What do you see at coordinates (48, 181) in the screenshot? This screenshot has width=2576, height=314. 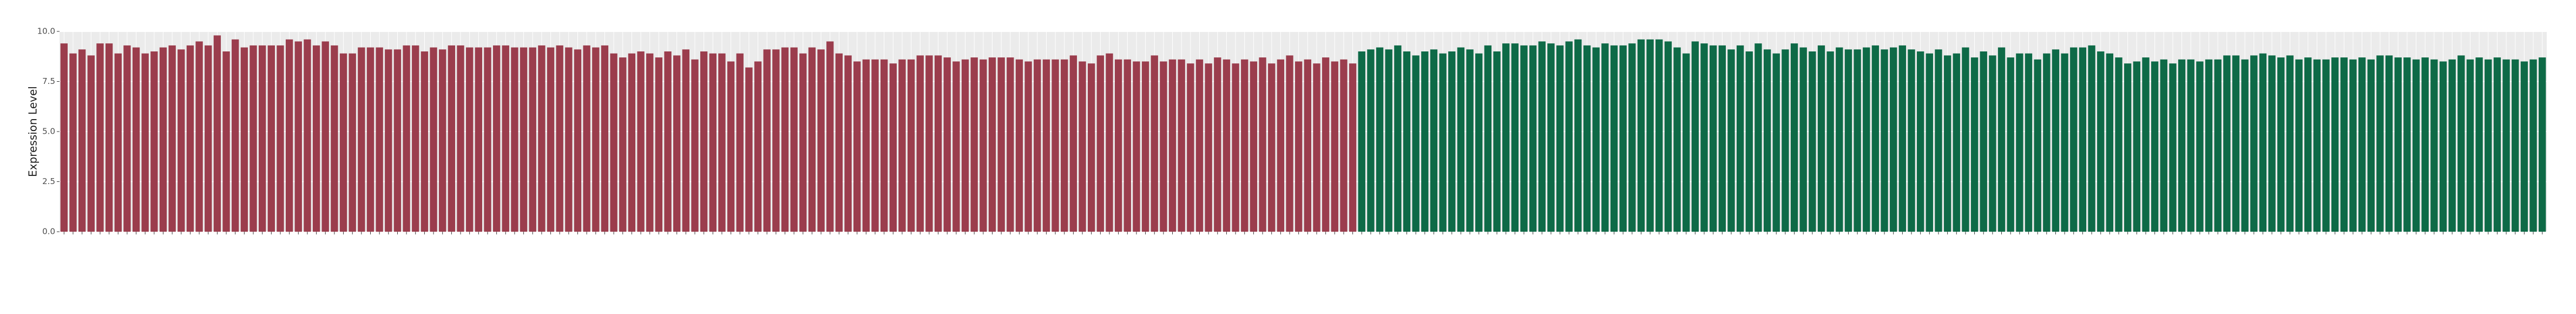 I see `y-tick-label: 2.5` at bounding box center [48, 181].